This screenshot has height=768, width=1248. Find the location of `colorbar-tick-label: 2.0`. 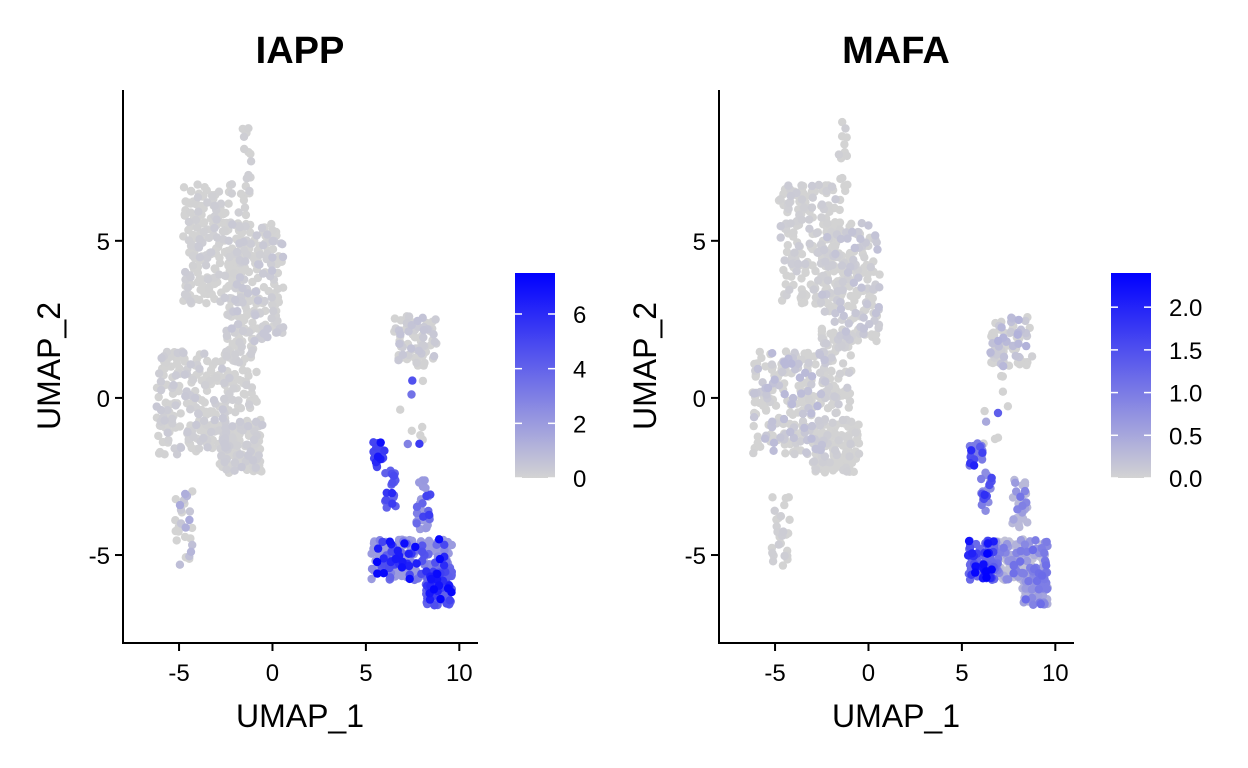

colorbar-tick-label: 2.0 is located at coordinates (1185, 308).